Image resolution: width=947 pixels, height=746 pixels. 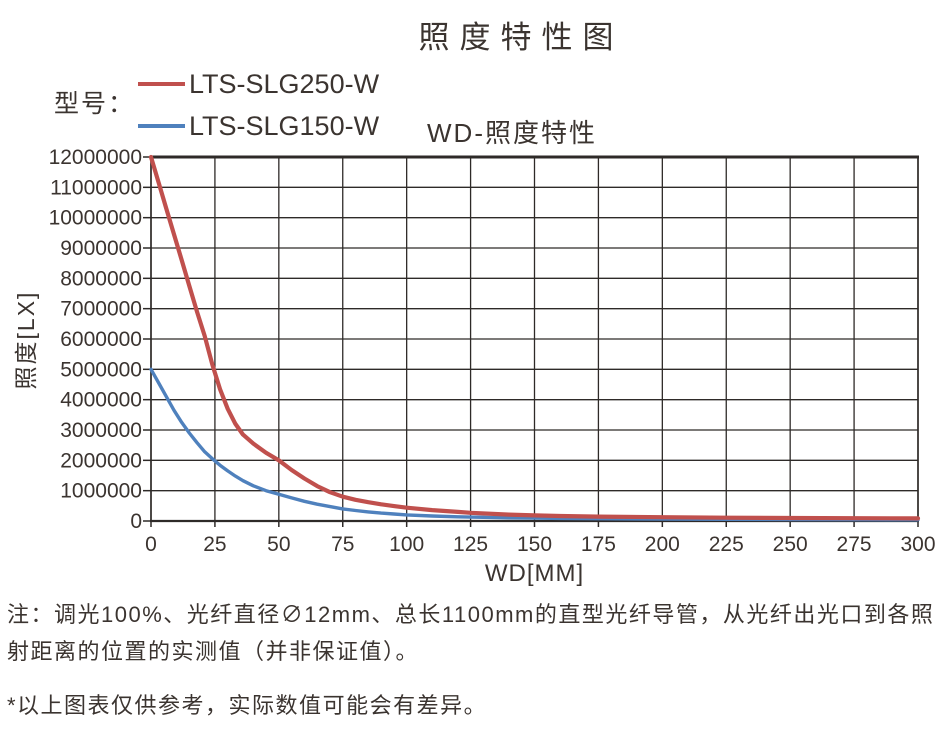 What do you see at coordinates (101, 491) in the screenshot?
I see `svg-text: 1000000` at bounding box center [101, 491].